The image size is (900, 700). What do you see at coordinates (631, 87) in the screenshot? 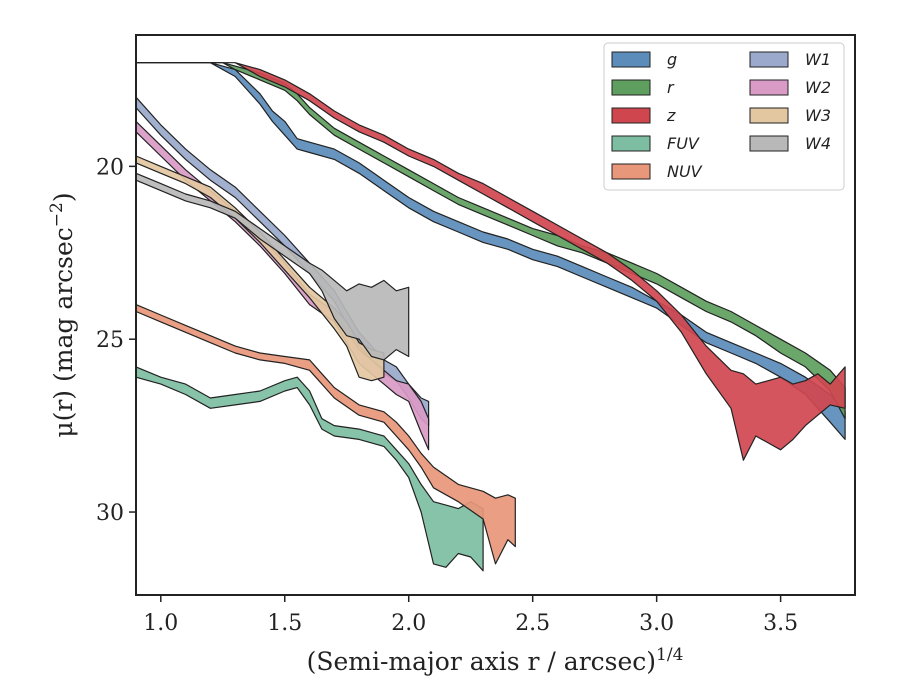
I see `legend-swatch-r` at bounding box center [631, 87].